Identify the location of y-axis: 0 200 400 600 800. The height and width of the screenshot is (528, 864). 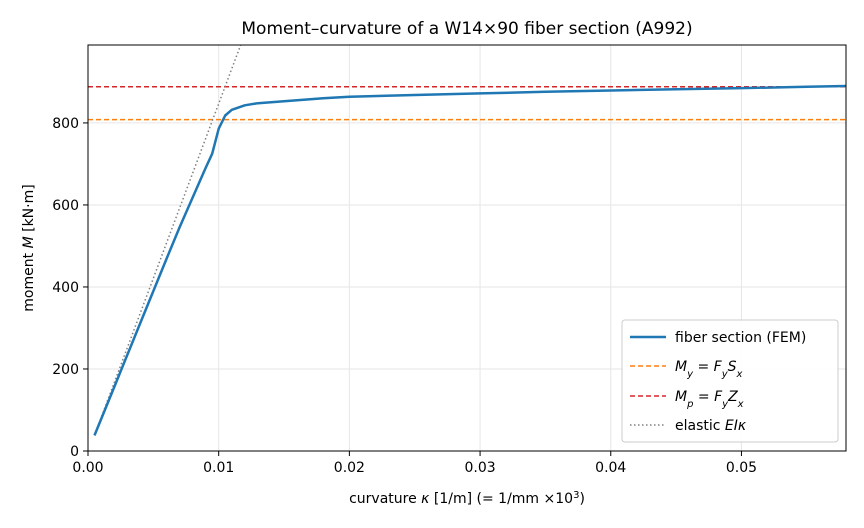
(70, 288).